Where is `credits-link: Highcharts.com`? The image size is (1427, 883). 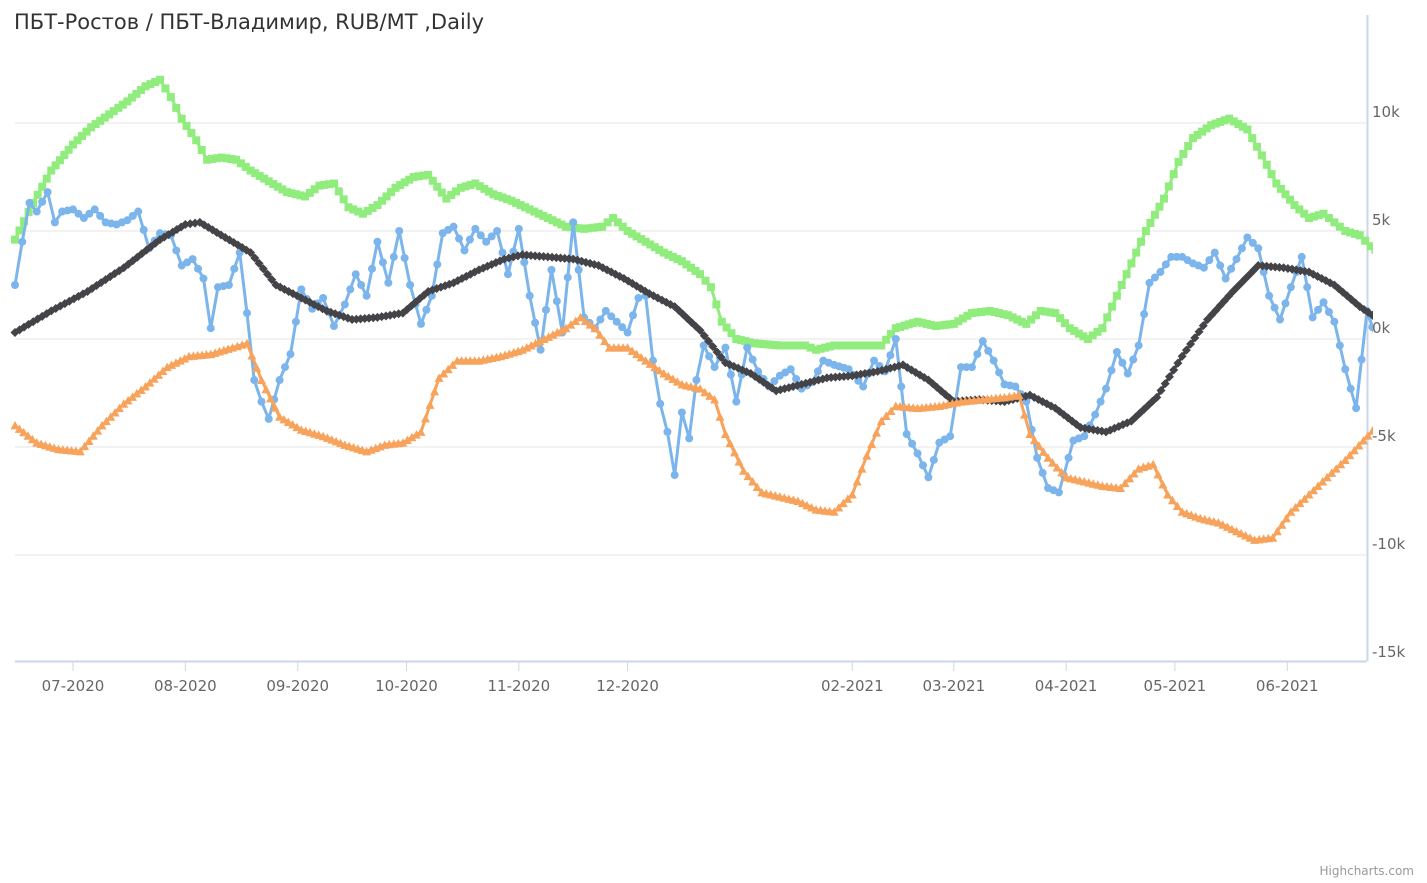
credits-link: Highcharts.com is located at coordinates (1366, 871).